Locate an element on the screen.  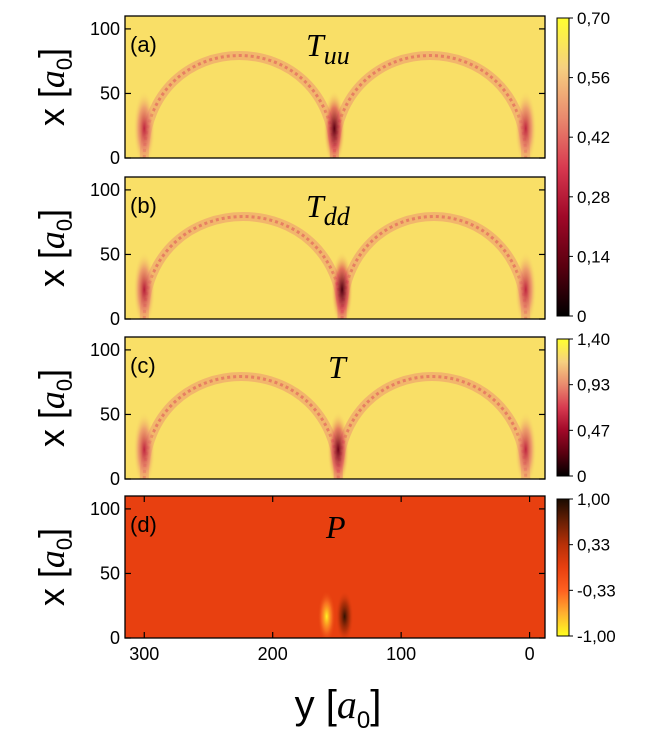
panel-title-main-a: T is located at coordinates (316, 45).